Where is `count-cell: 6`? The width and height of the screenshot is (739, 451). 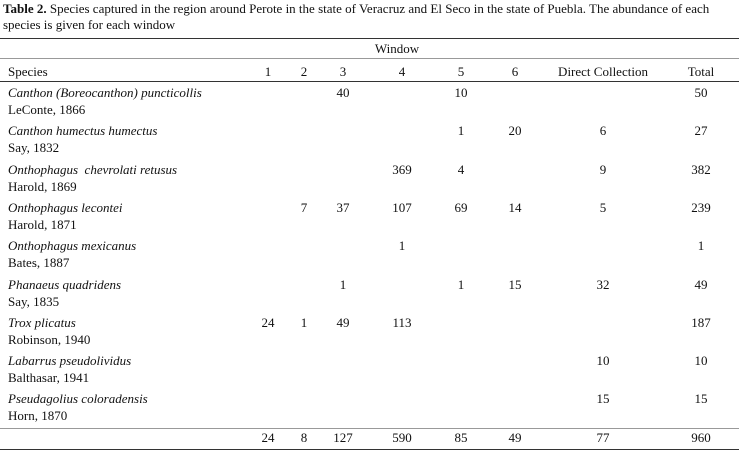
count-cell: 6 is located at coordinates (603, 131).